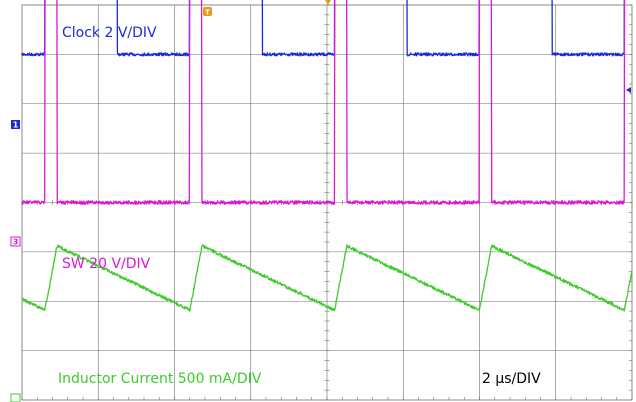 The height and width of the screenshot is (402, 636). I want to click on channel-3-marker: 3, so click(15, 241).